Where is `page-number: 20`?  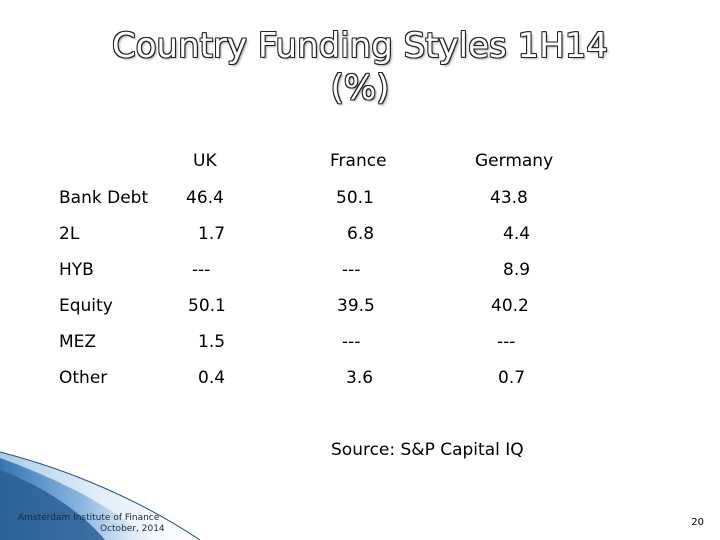 page-number: 20 is located at coordinates (697, 522).